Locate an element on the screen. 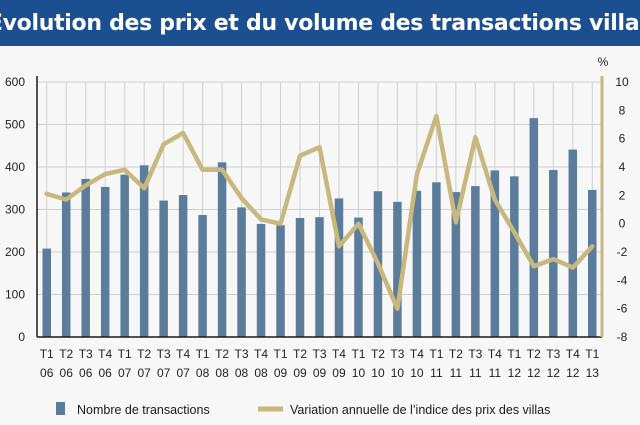 Image resolution: width=640 pixels, height=425 pixels. right-tick-label: -2 is located at coordinates (622, 252).